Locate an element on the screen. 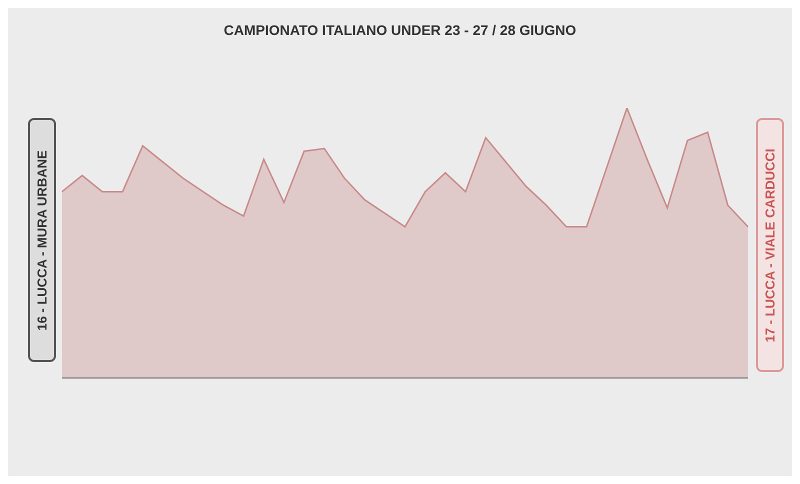 This screenshot has width=800, height=484. chart-title: CAMPIONATO ITALIANO UNDER 23 - 27 / 28 GIUGNO is located at coordinates (400, 29).